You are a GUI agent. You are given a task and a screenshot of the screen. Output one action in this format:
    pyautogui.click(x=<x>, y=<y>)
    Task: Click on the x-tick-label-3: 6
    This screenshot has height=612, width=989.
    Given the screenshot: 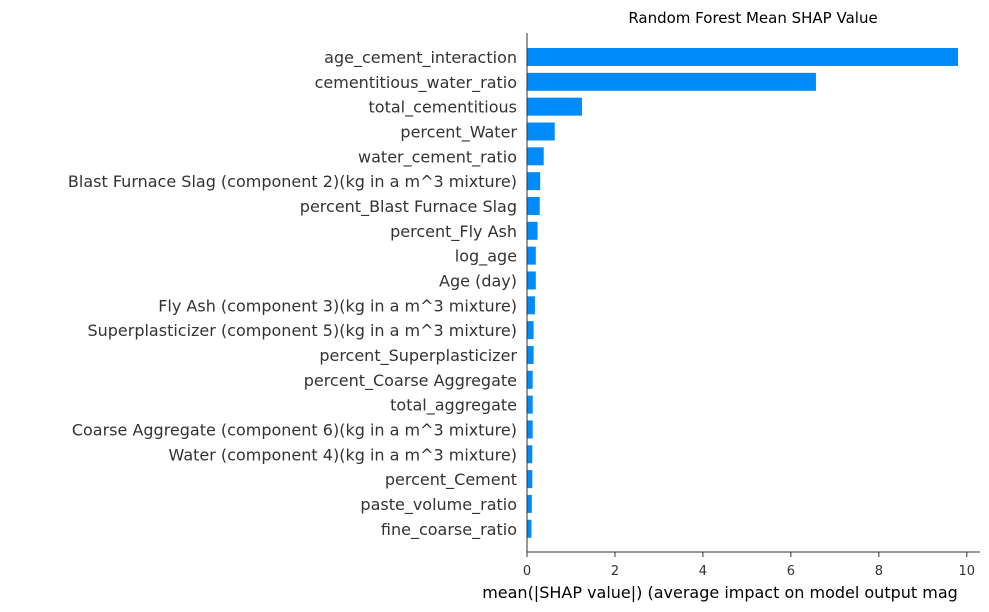 What is the action you would take?
    pyautogui.click(x=791, y=571)
    